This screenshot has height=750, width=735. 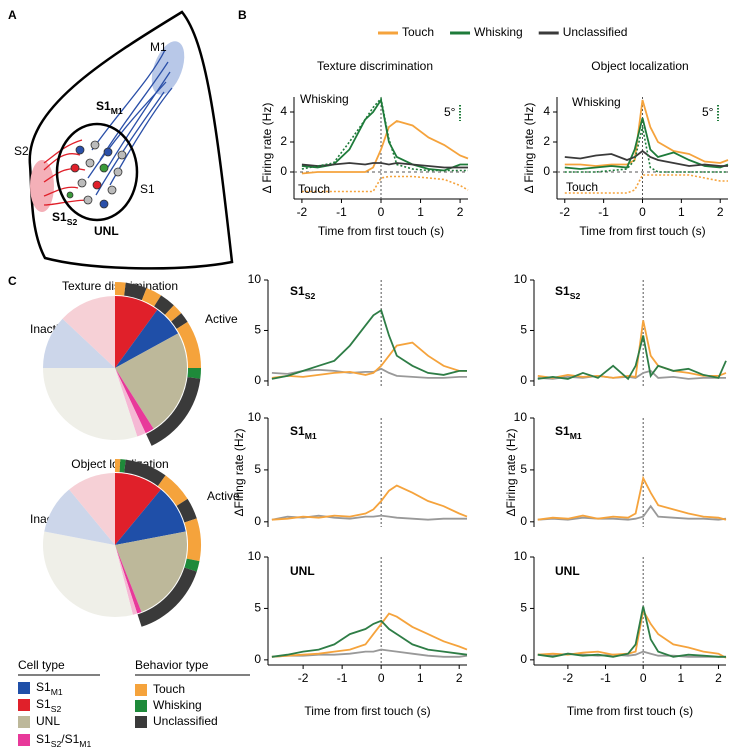 What do you see at coordinates (450, 112) in the screenshot?
I see `annotation: 5°` at bounding box center [450, 112].